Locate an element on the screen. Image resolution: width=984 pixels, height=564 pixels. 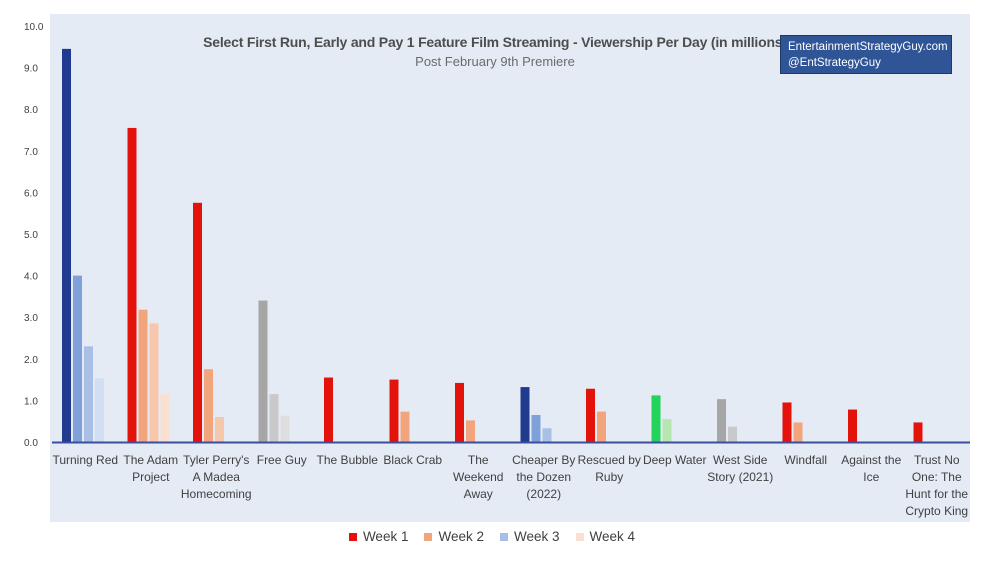
legend-item: Week 3 is located at coordinates (530, 536).